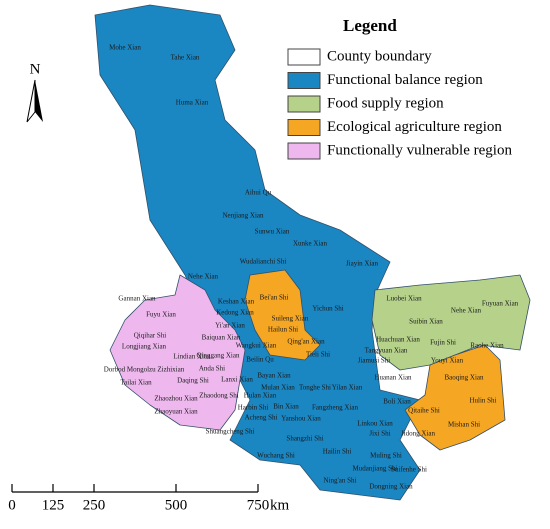 The width and height of the screenshot is (550, 529). Describe the element at coordinates (414, 127) in the screenshot. I see `legend-label: Ecological agriculture region` at that location.